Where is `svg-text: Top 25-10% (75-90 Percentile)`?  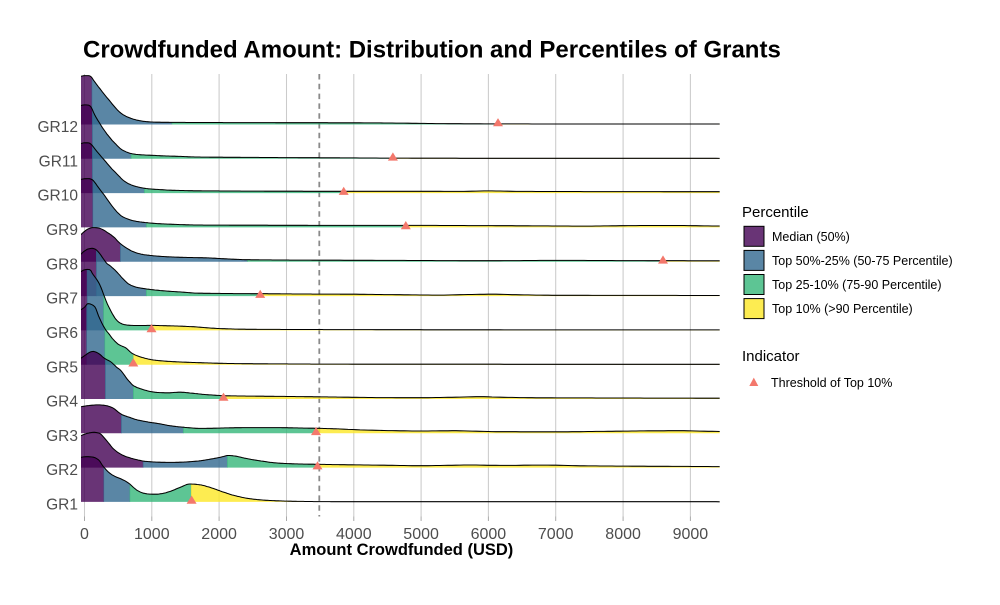
svg-text: Top 25-10% (75-90 Percentile) is located at coordinates (857, 285).